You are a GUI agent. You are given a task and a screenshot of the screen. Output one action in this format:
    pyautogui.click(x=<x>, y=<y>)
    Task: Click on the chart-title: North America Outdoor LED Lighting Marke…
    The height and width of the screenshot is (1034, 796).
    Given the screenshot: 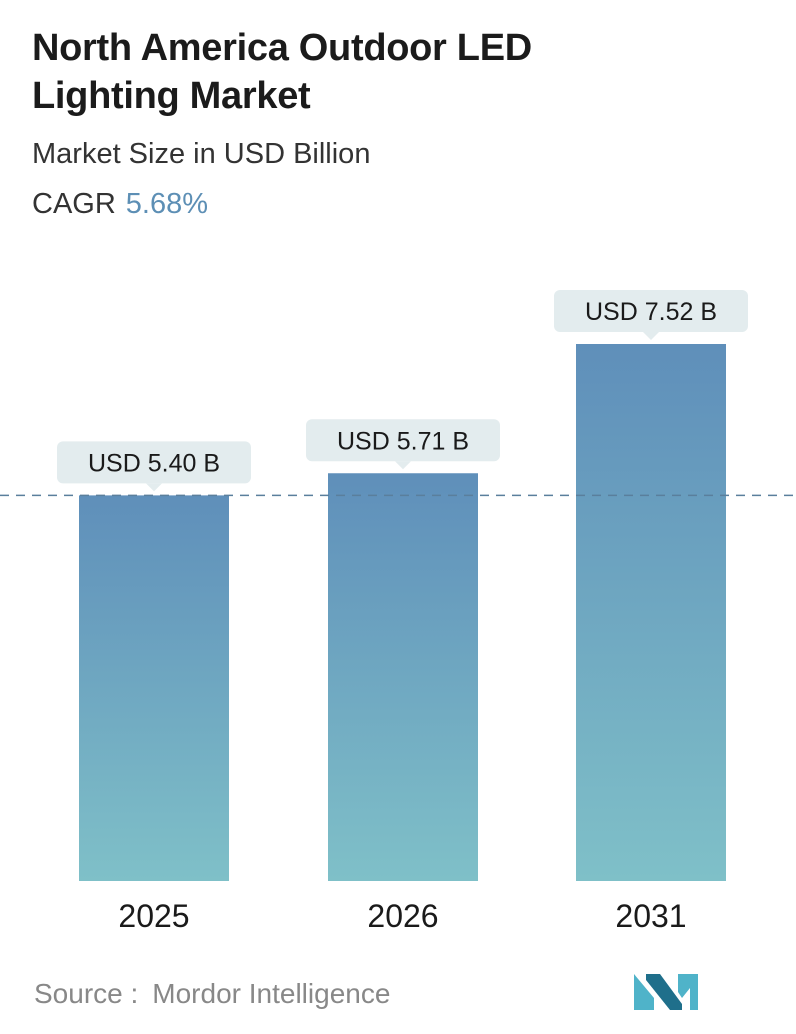 What is the action you would take?
    pyautogui.click(x=282, y=72)
    